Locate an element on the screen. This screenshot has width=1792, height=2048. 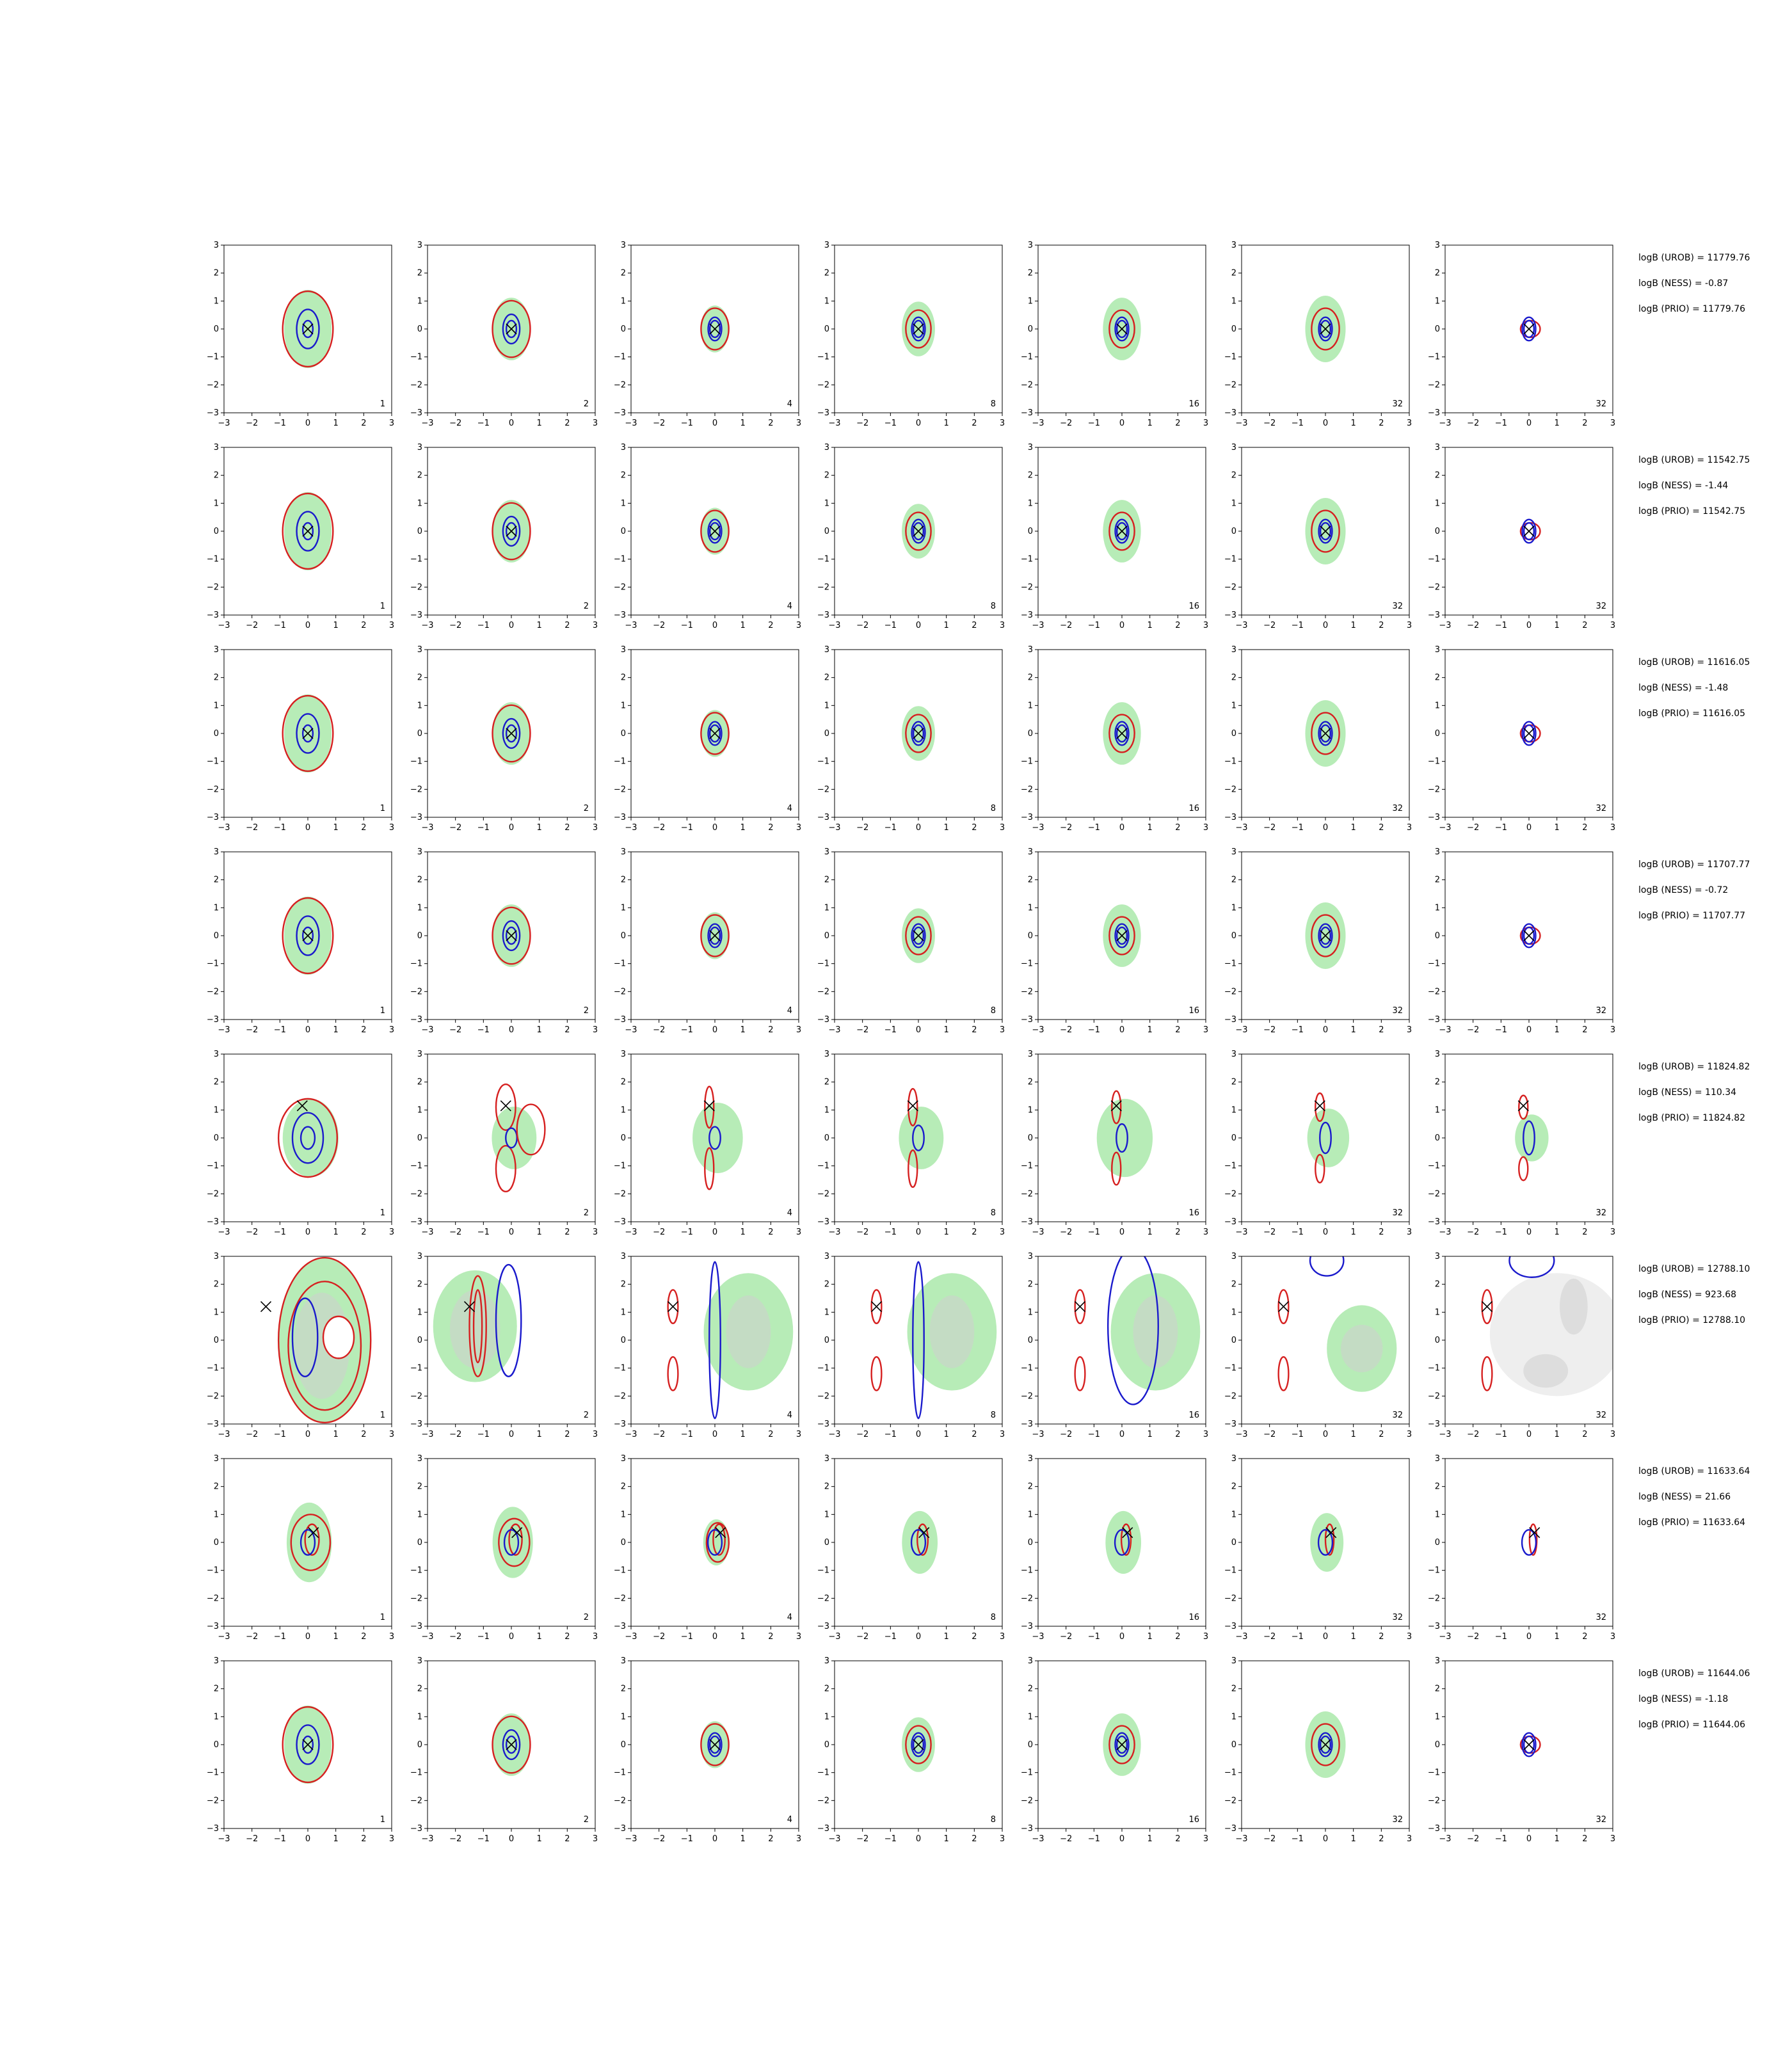
panel-r4-c7: −3 −2 −1 0 1 2 3 −3 −2 −1 0 1 2 3 32 is located at coordinates (1521, 941).